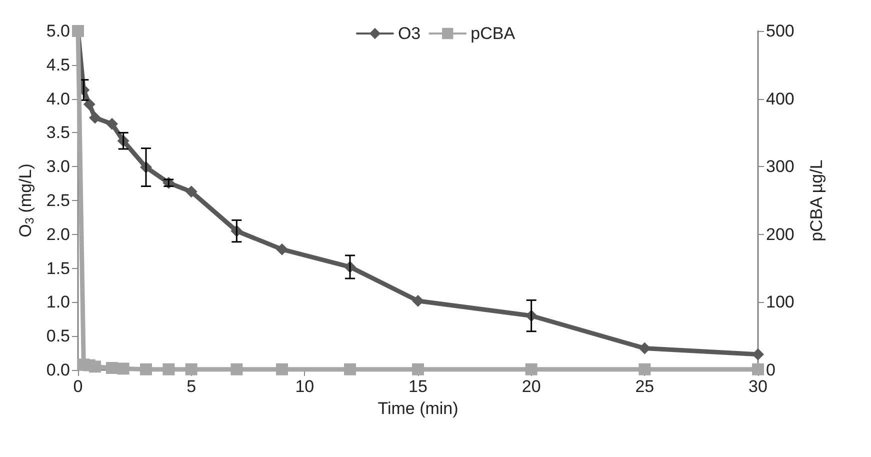 The width and height of the screenshot is (871, 457). Describe the element at coordinates (758, 386) in the screenshot. I see `x-tick-label: 30` at that location.